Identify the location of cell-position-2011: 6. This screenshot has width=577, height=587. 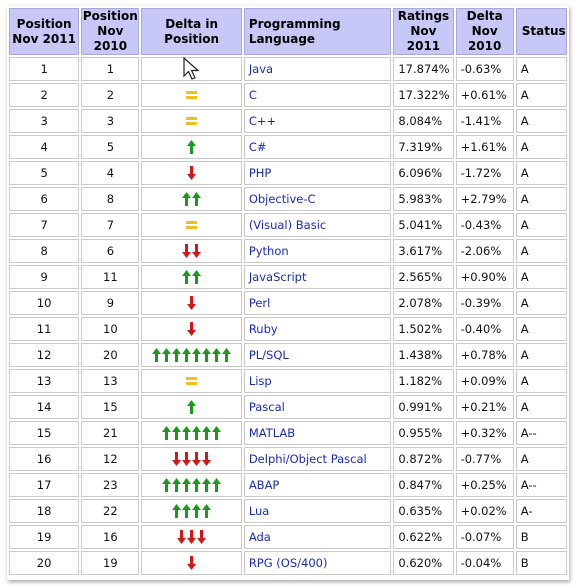
(44, 199).